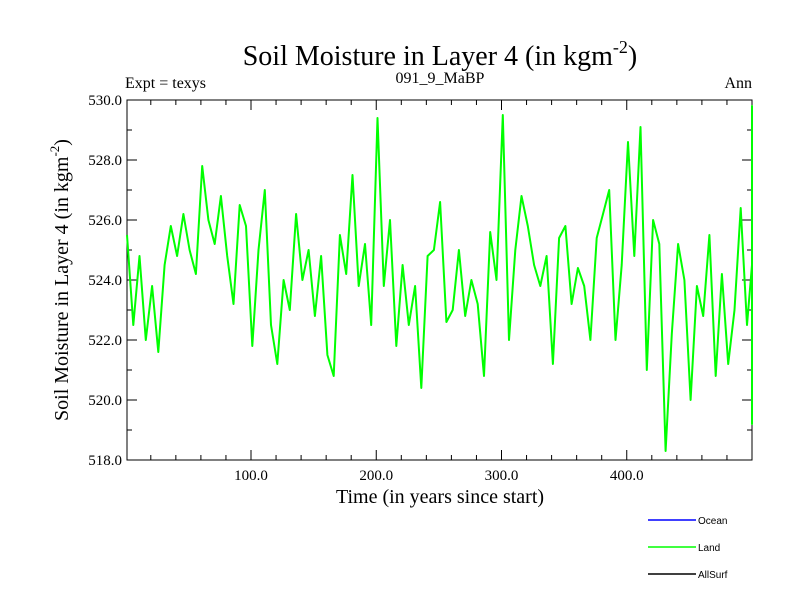 This screenshot has height=600, width=800. I want to click on legend-label-land: Land, so click(709, 548).